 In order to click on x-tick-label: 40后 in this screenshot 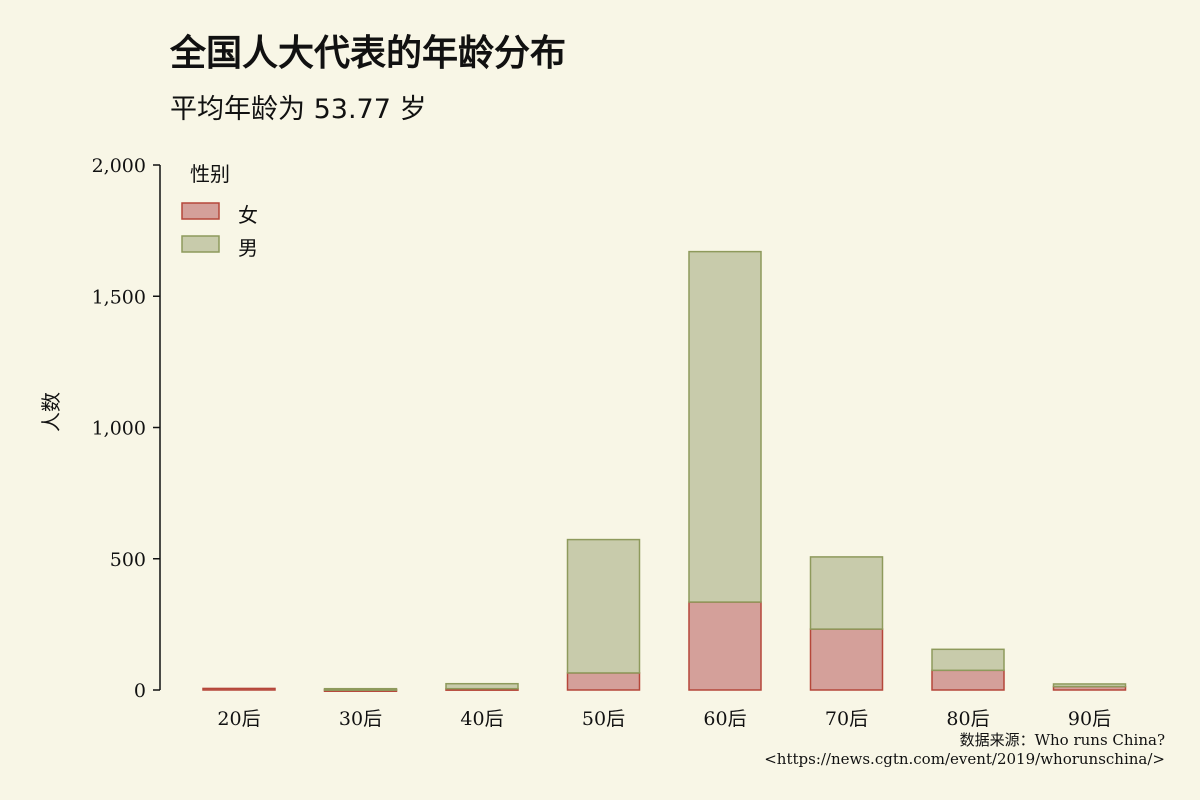, I will do `click(481, 719)`.